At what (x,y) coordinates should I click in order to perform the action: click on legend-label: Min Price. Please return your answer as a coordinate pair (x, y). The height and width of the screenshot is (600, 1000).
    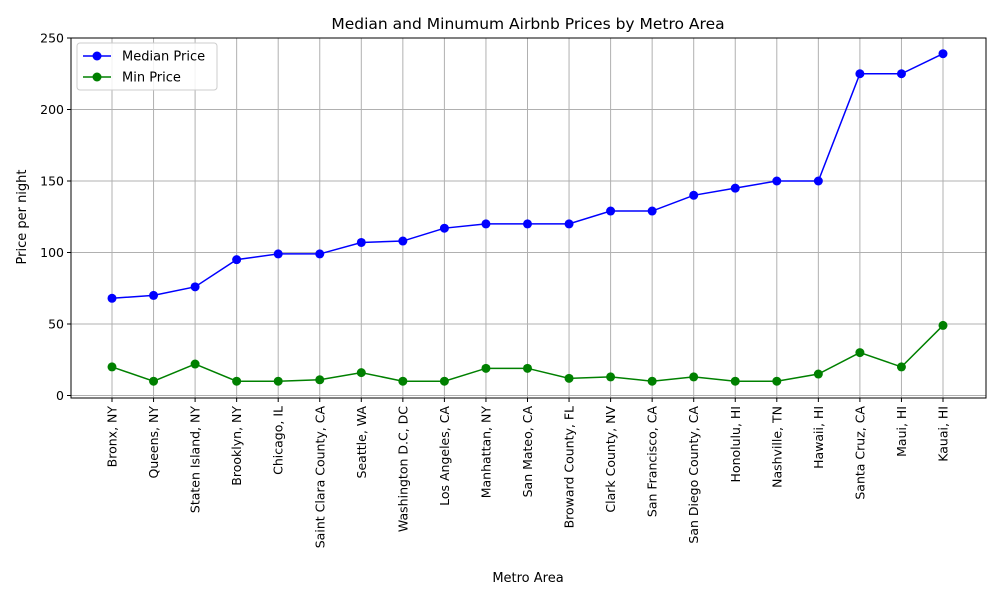
    Looking at the image, I should click on (151, 78).